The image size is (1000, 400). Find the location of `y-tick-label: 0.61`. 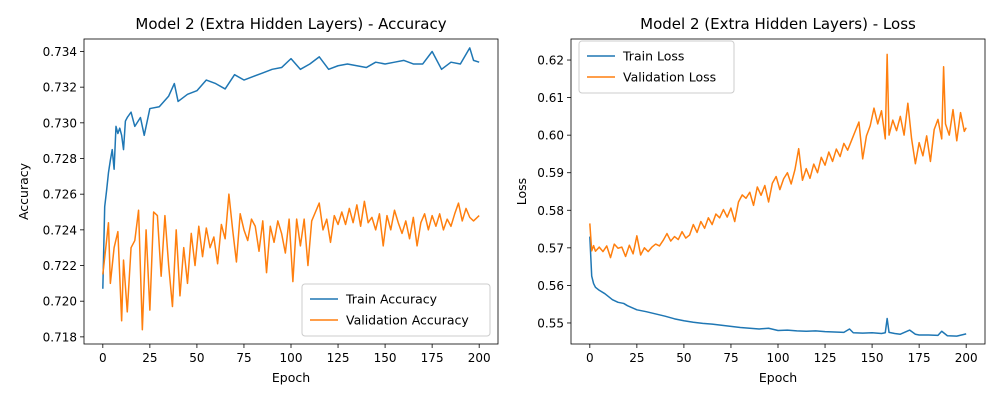

y-tick-label: 0.61 is located at coordinates (550, 98).